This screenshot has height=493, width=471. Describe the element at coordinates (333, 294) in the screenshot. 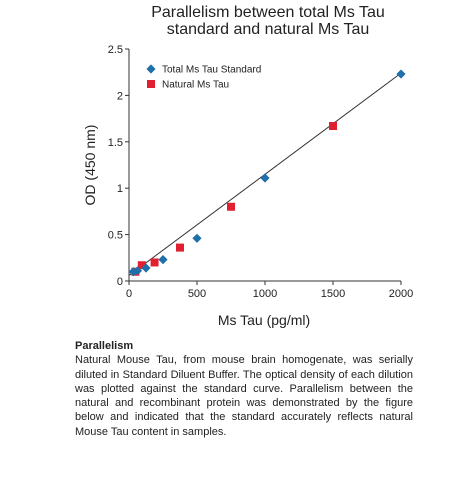

I see `x-tick-label: 1500` at that location.